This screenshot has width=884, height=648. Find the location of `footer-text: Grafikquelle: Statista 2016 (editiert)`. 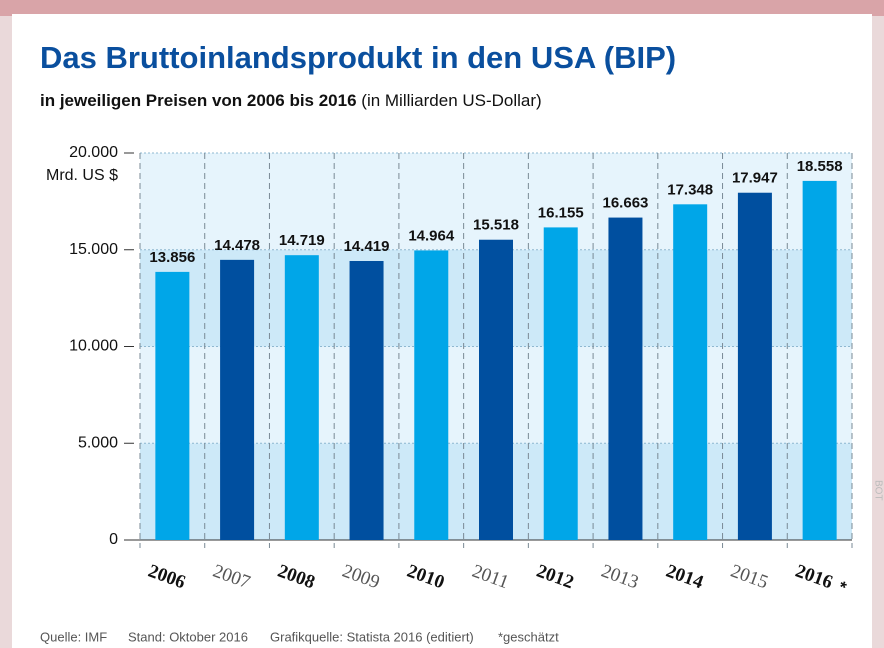

footer-text: Grafikquelle: Statista 2016 (editiert) is located at coordinates (372, 636).